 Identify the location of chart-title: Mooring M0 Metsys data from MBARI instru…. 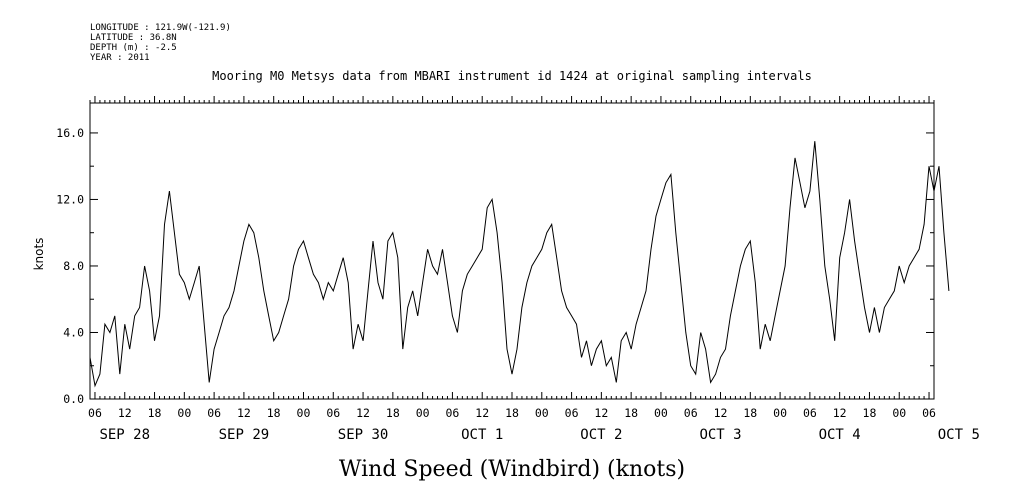
(512, 76).